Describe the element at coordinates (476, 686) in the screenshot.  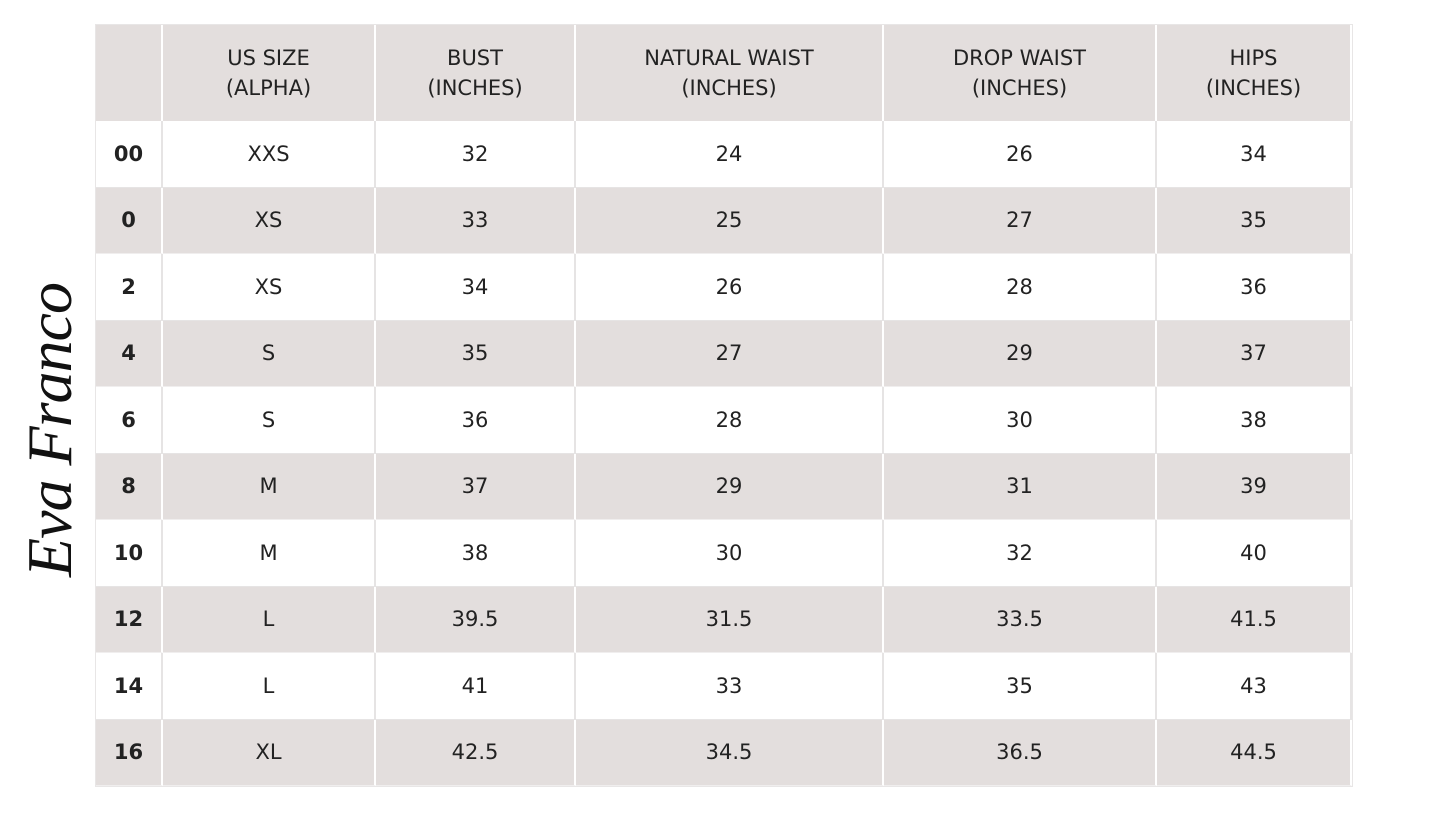
I see `table-cell: 41` at that location.